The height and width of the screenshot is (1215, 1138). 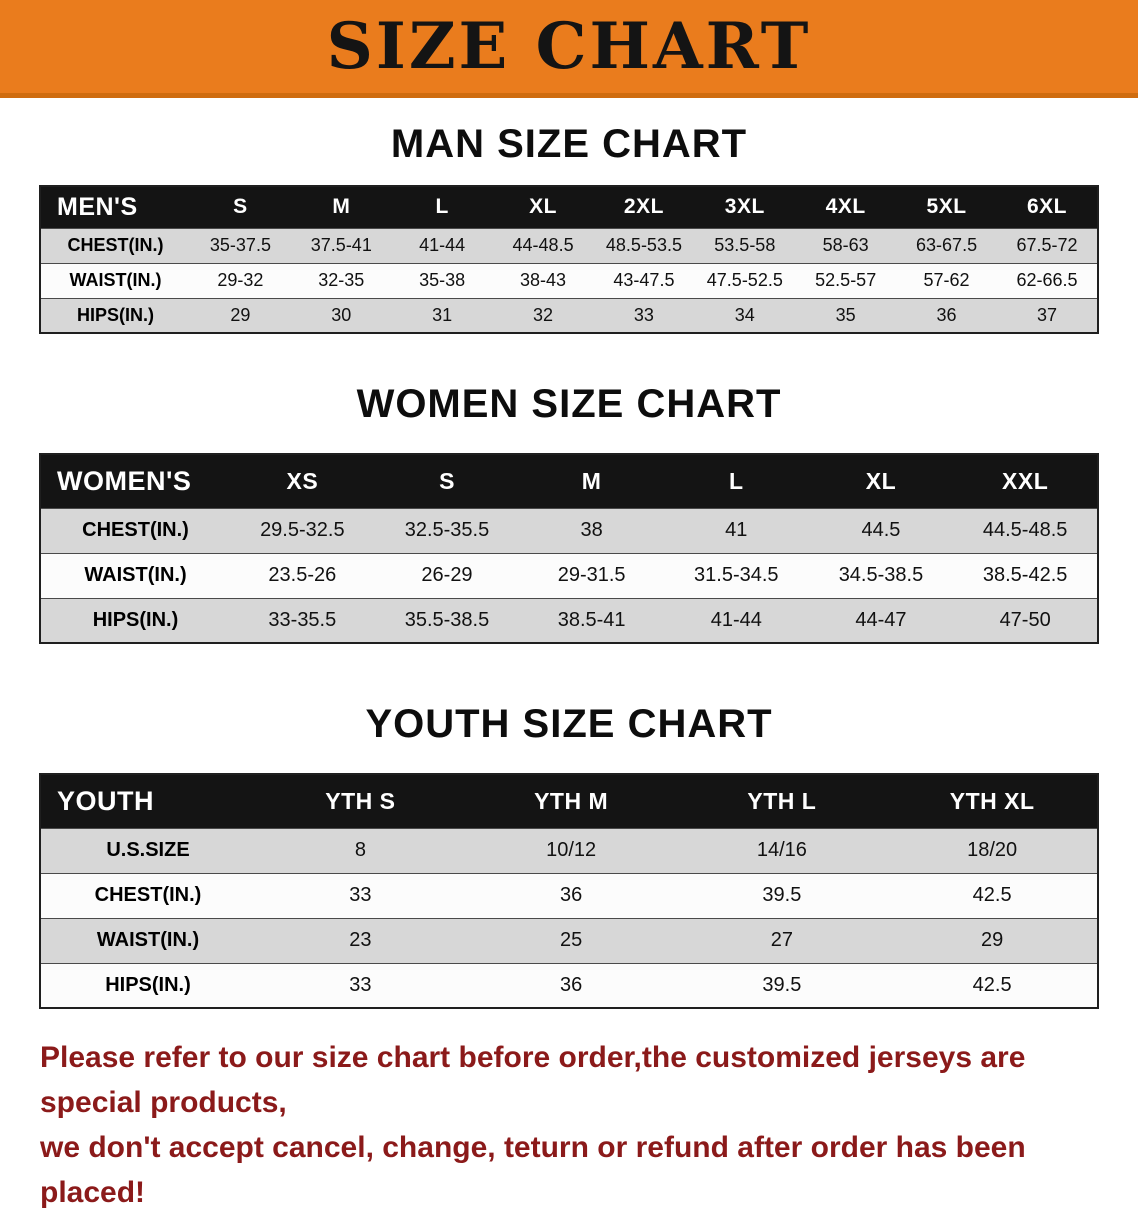 What do you see at coordinates (591, 620) in the screenshot?
I see `size-value-cell: 38.5-41` at bounding box center [591, 620].